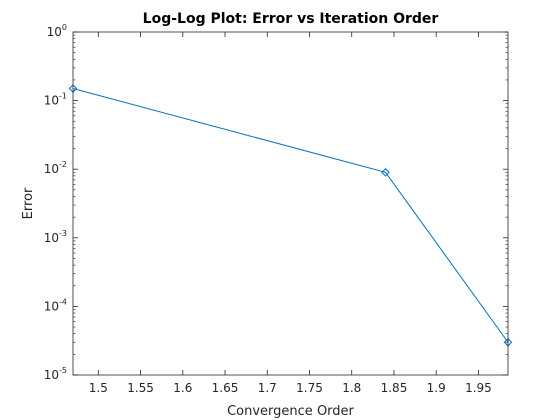  I want to click on y-tick-label: 10⁻¹, so click(55, 100).